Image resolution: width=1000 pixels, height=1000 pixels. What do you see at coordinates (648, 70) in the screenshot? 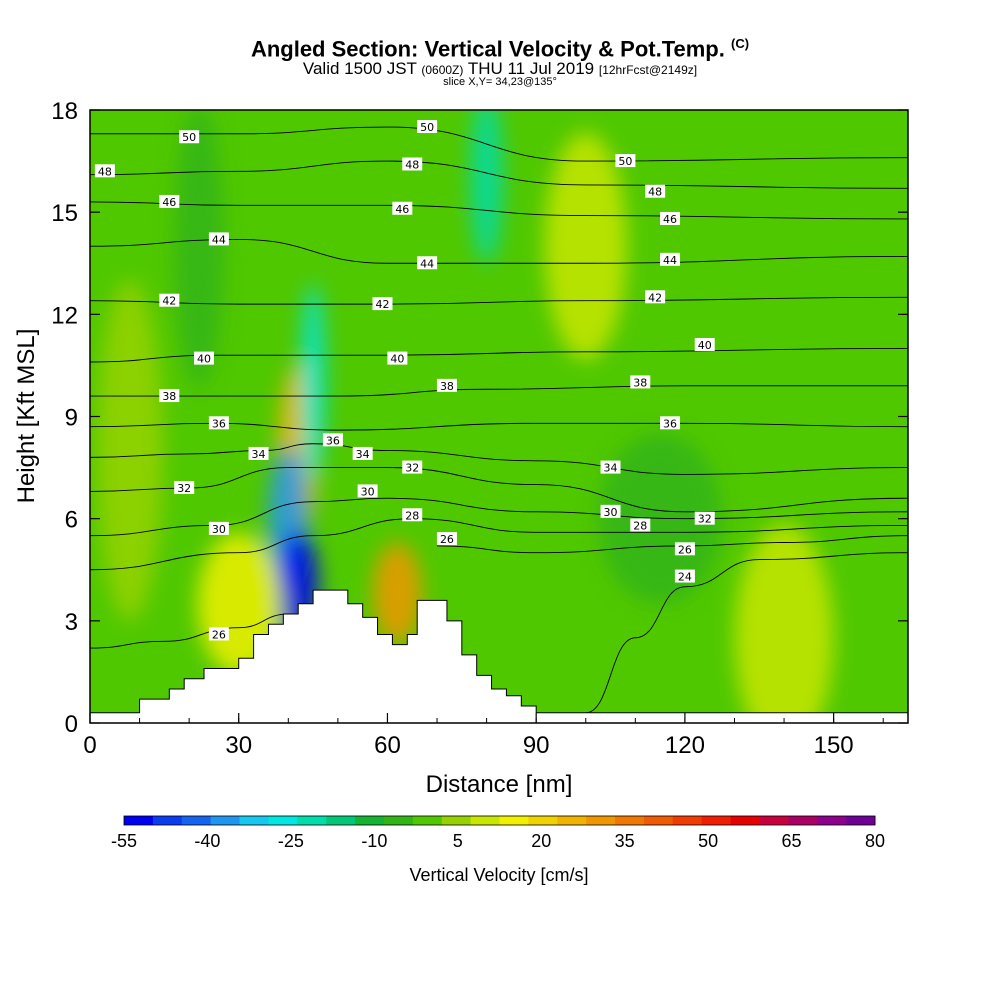
I see `subtitle-fcst: [12hrFcst@2149z]` at bounding box center [648, 70].